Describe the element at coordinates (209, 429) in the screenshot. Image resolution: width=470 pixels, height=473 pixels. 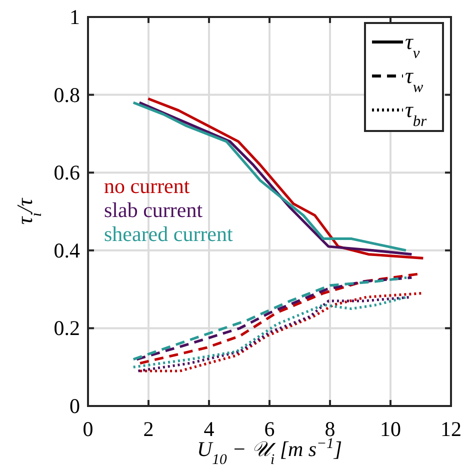
I see `x-tick-label: 4` at that location.